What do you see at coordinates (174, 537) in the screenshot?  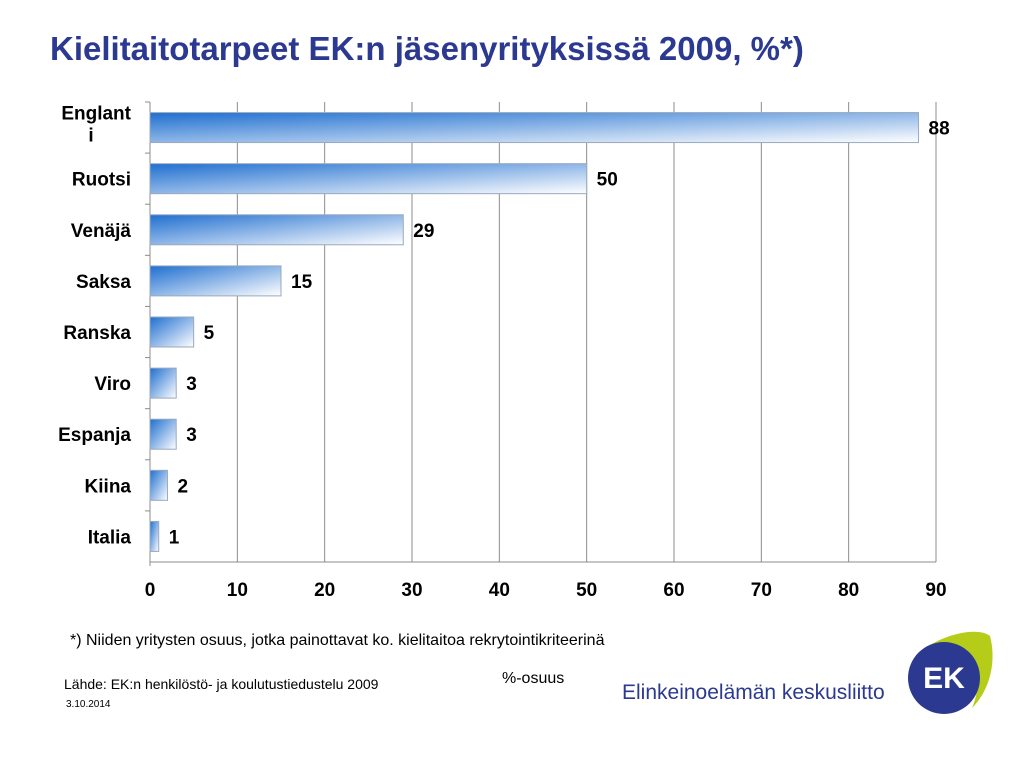 I see `data-label: 1` at bounding box center [174, 537].